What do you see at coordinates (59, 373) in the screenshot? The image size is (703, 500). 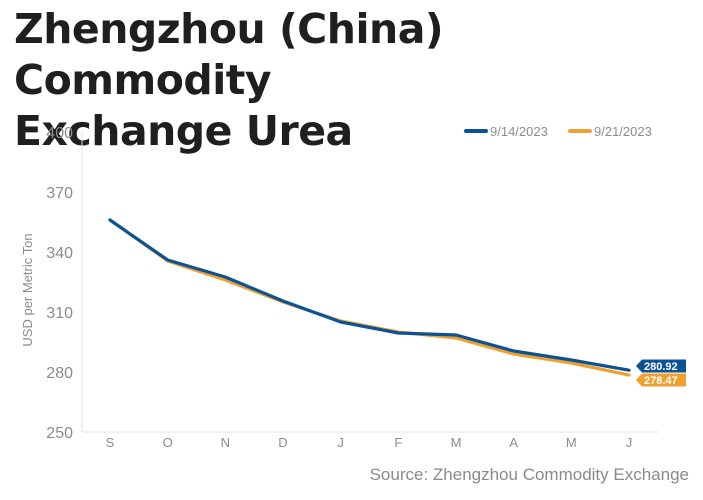 I see `y-tick-label: 280` at bounding box center [59, 373].